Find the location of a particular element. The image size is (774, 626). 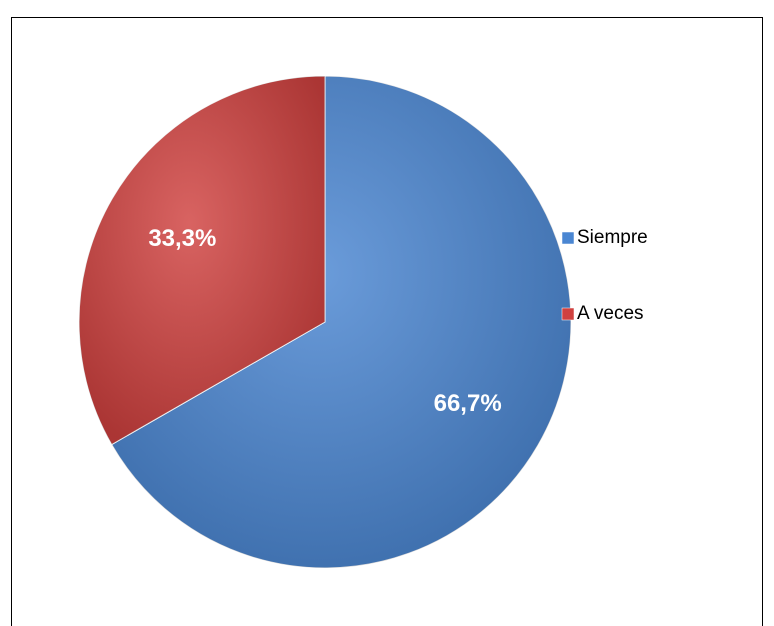

legend-label: Siempre is located at coordinates (612, 237).